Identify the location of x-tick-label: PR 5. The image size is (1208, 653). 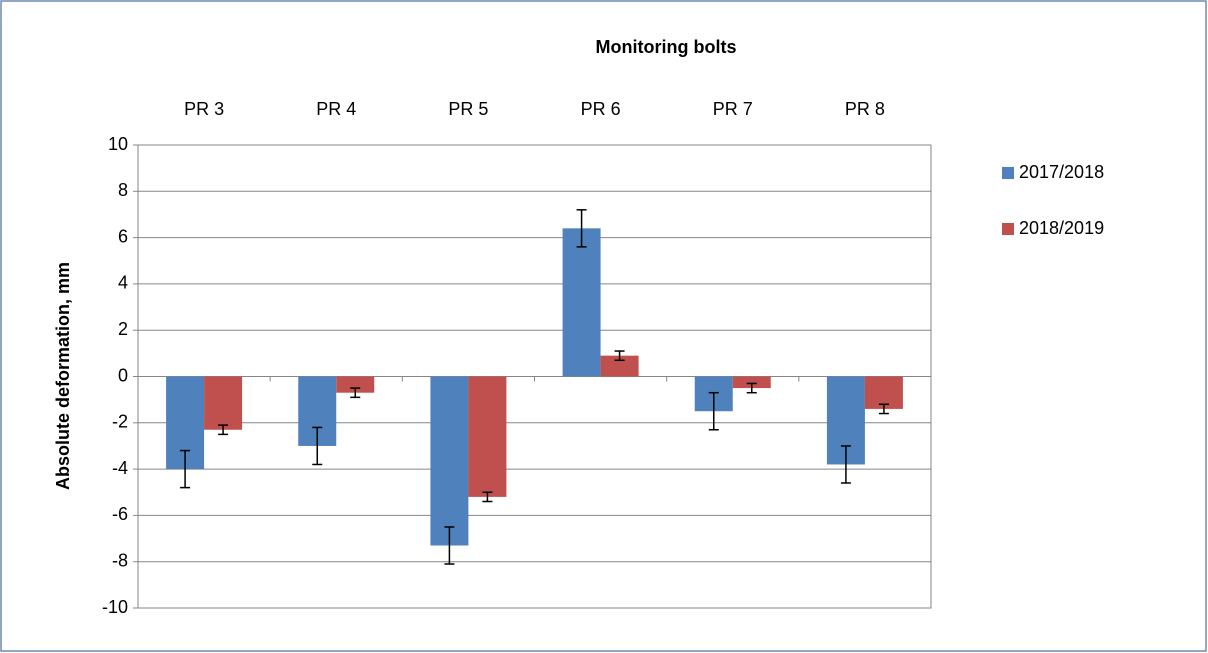
(468, 109).